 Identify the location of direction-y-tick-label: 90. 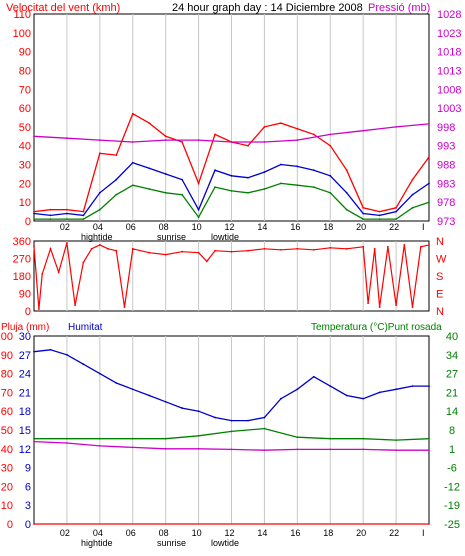
(25, 295).